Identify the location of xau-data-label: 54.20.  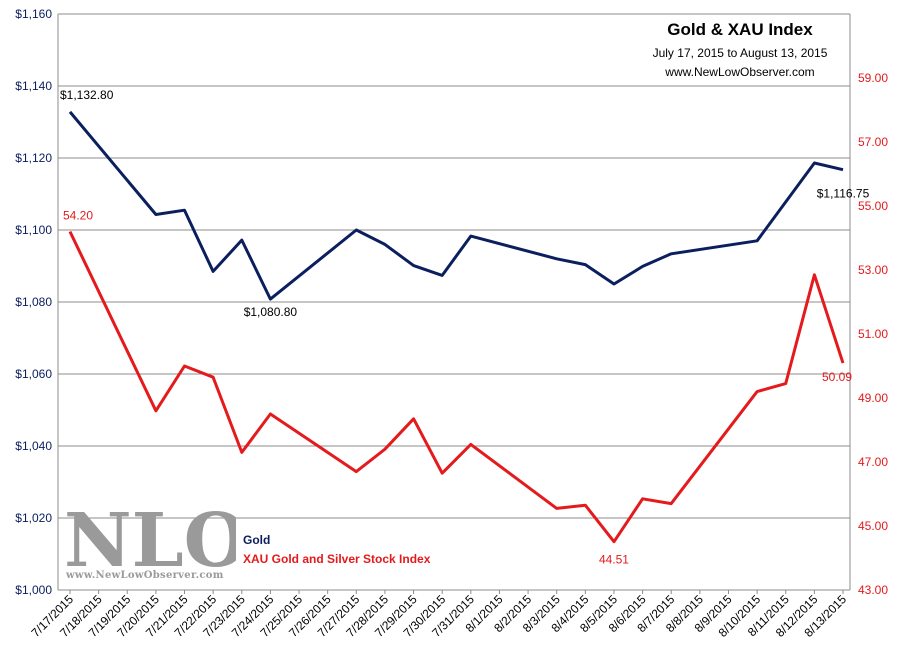
(78, 216).